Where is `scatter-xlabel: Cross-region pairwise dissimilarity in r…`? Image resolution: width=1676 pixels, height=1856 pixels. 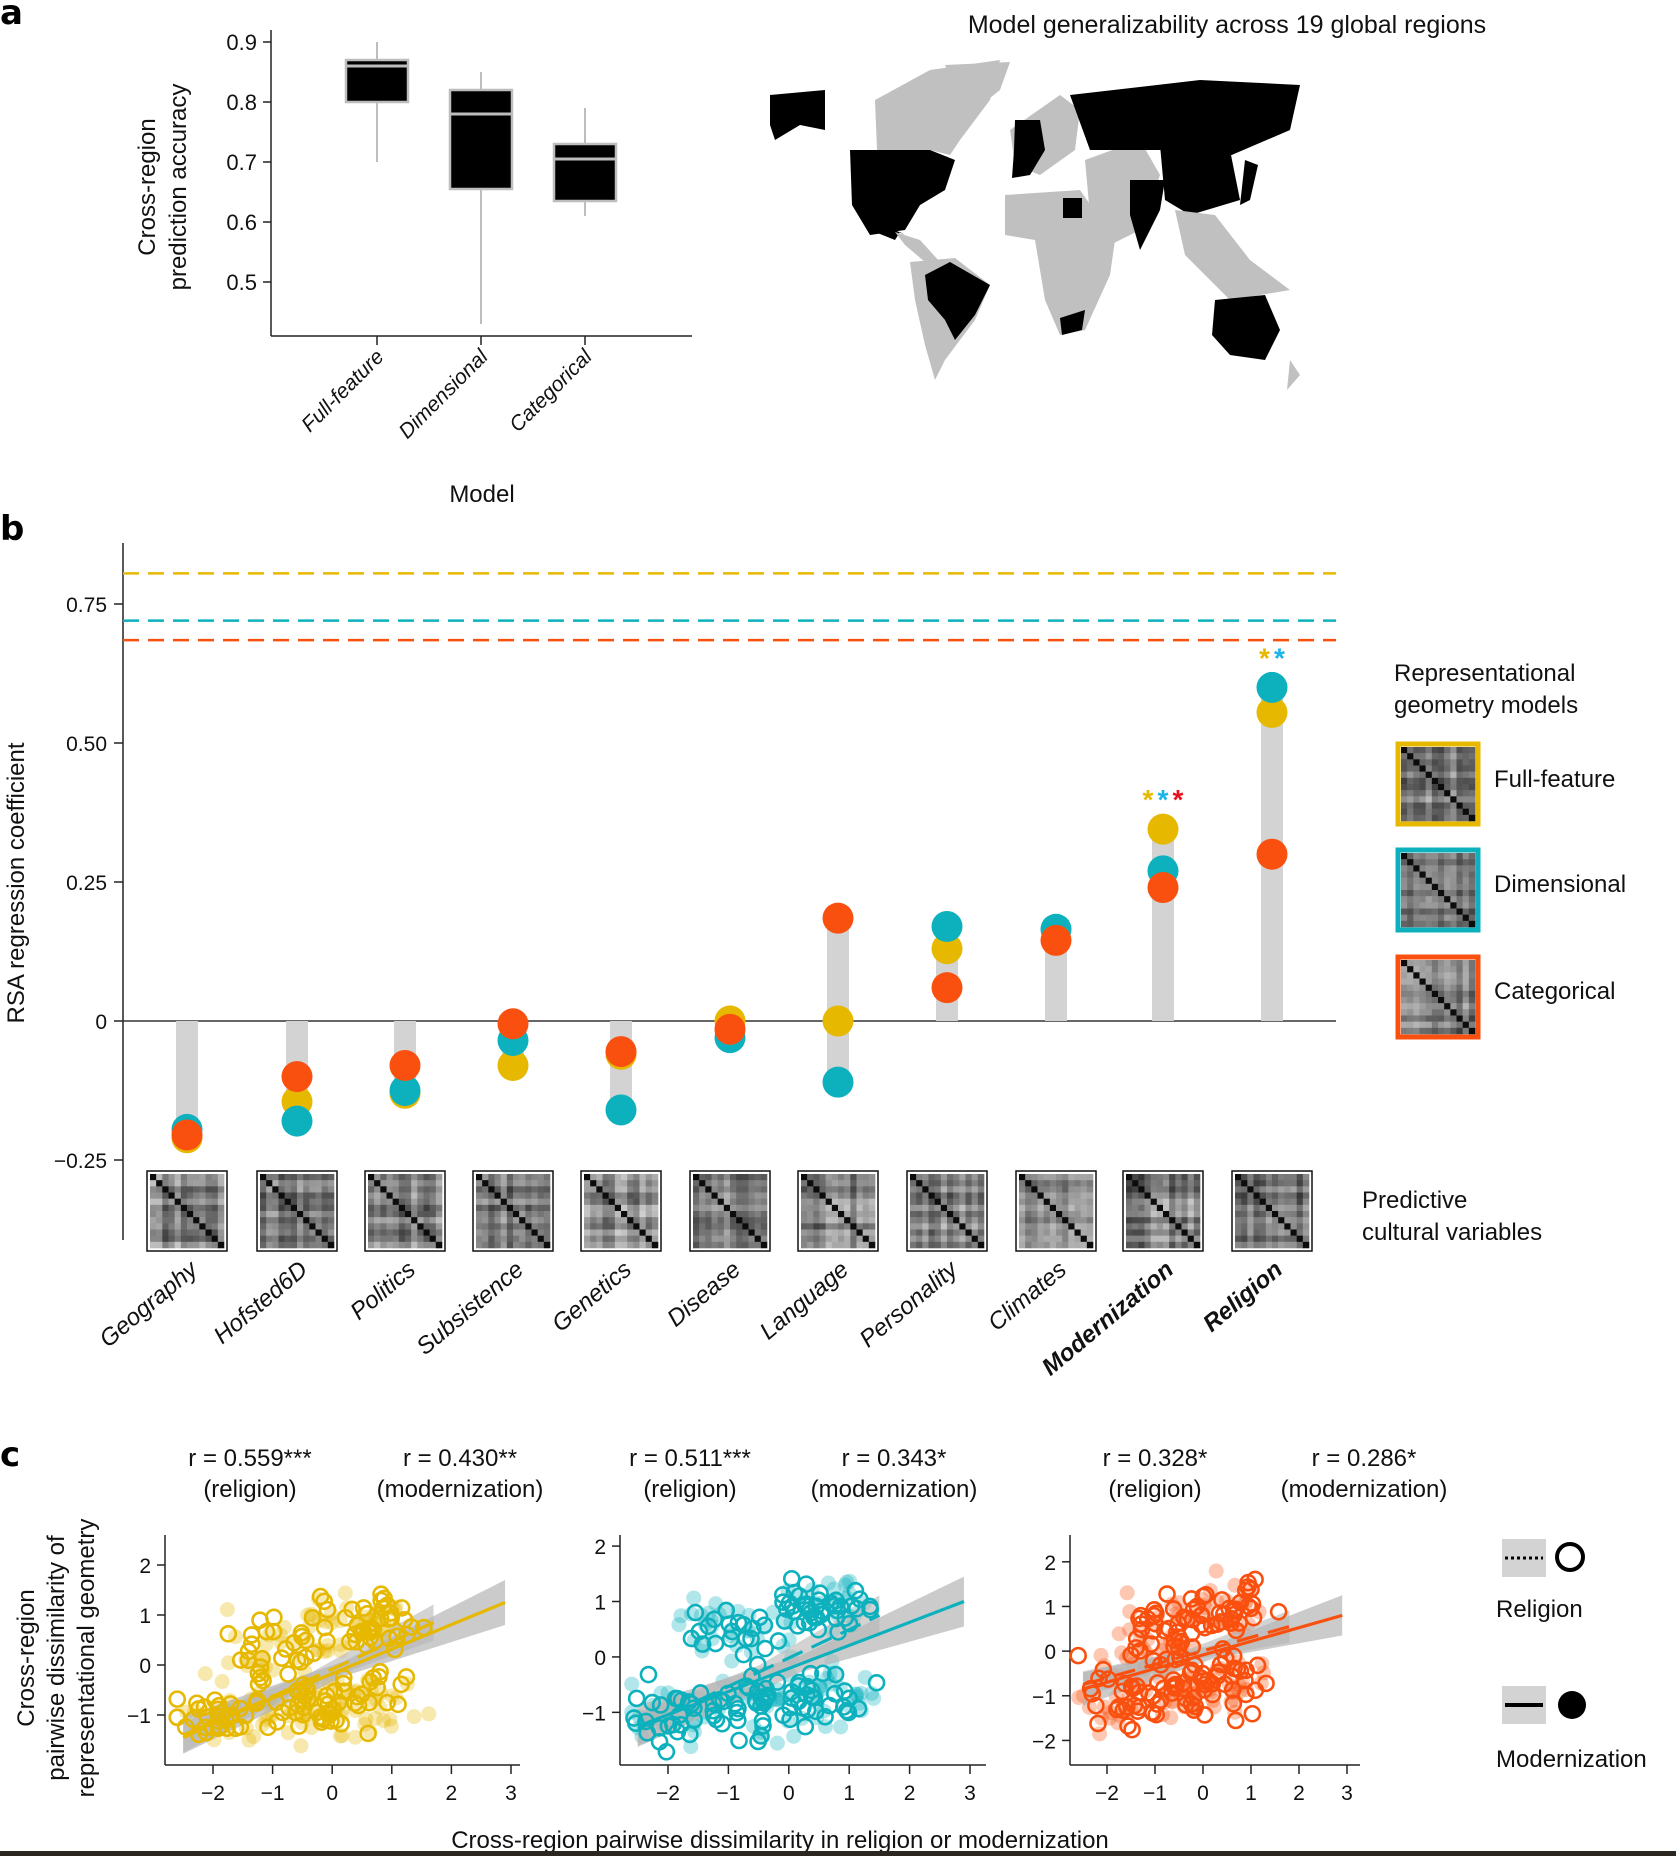
scatter-xlabel: Cross-region pairwise dissimilarity in r… is located at coordinates (780, 1840).